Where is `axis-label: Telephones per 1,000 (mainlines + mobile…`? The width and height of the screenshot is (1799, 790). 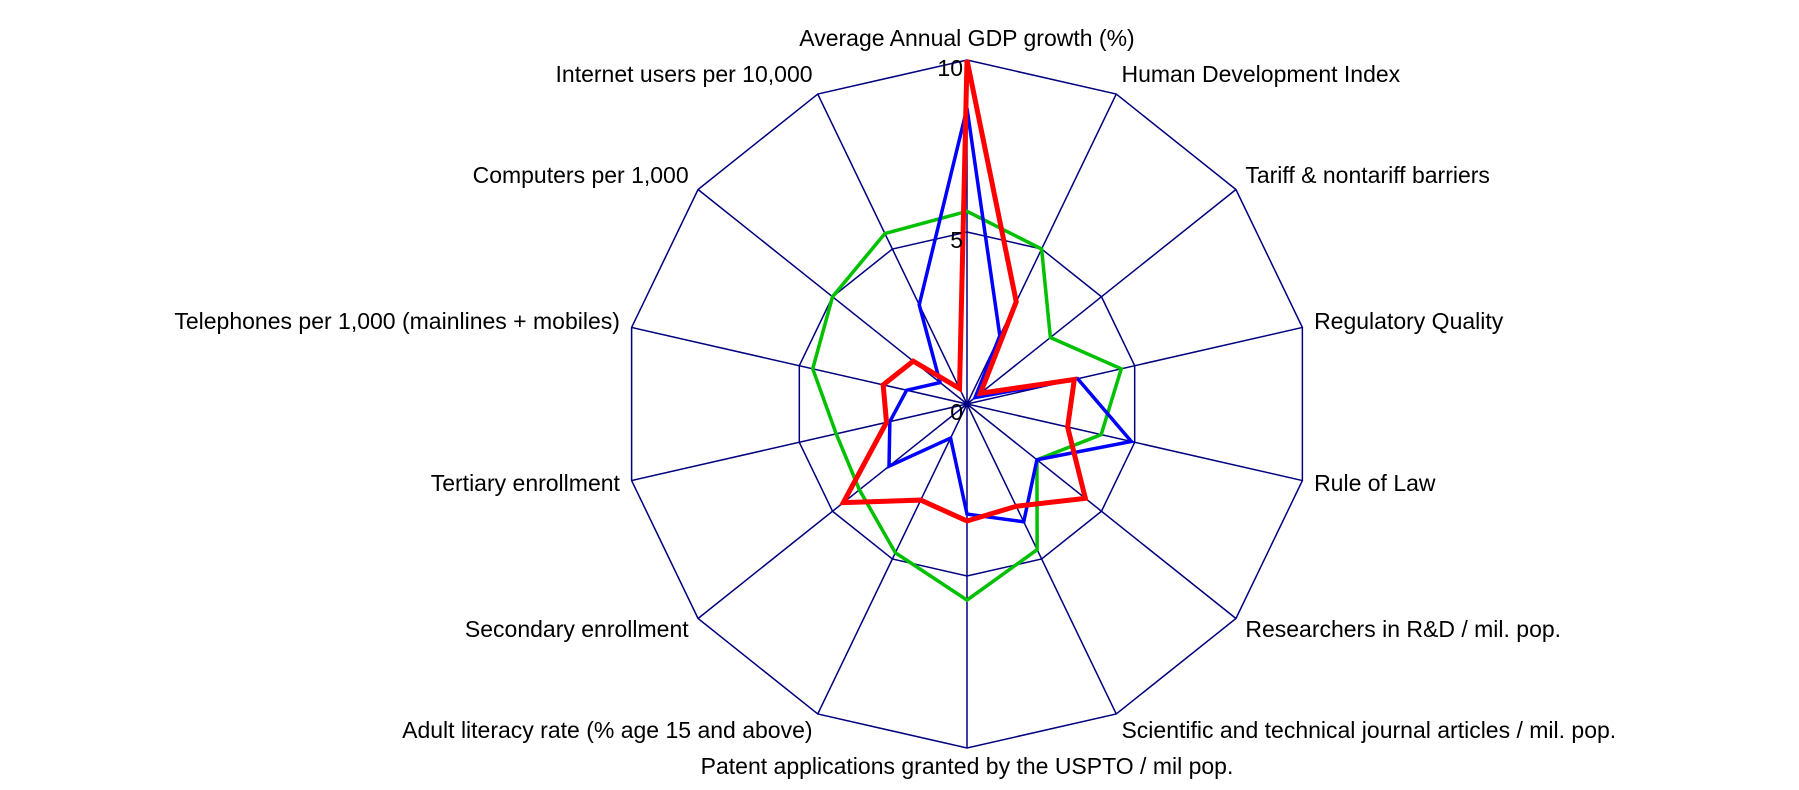 axis-label: Telephones per 1,000 (mainlines + mobile… is located at coordinates (397, 321).